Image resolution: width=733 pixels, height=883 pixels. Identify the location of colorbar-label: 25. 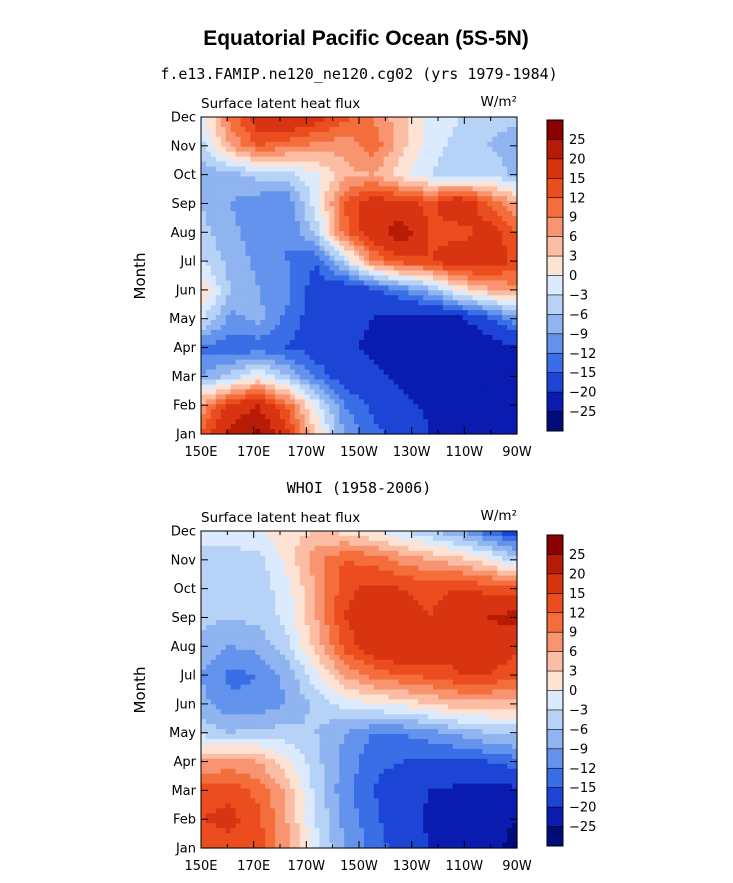
(577, 140).